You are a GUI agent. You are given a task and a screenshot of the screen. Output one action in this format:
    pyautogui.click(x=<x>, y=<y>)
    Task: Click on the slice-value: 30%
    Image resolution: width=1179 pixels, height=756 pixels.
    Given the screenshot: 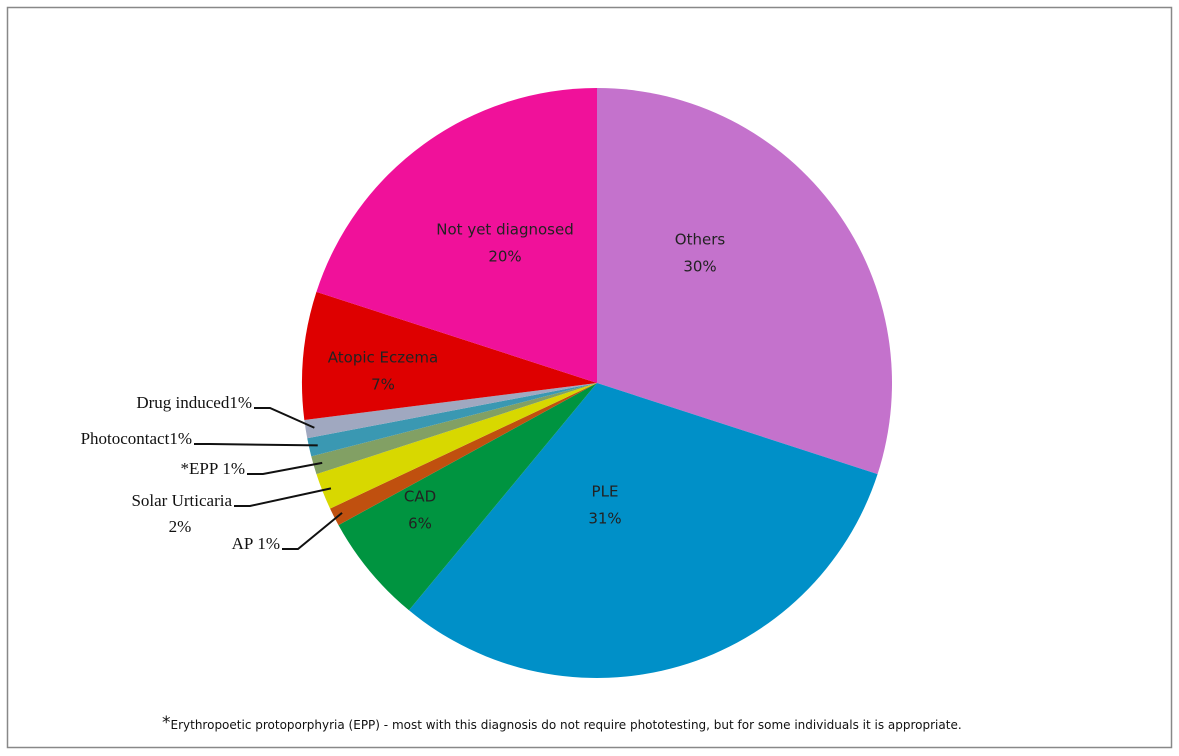 What is the action you would take?
    pyautogui.click(x=699, y=267)
    